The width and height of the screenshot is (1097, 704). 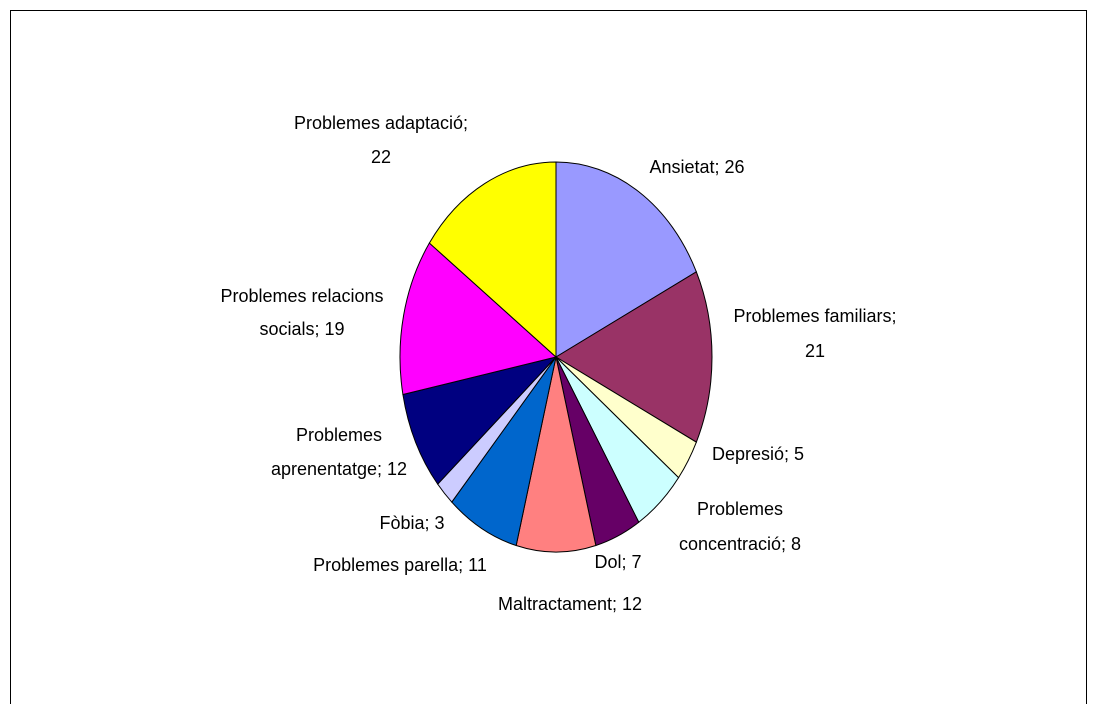 I want to click on slice-label: Ansietat; 26, so click(x=696, y=167).